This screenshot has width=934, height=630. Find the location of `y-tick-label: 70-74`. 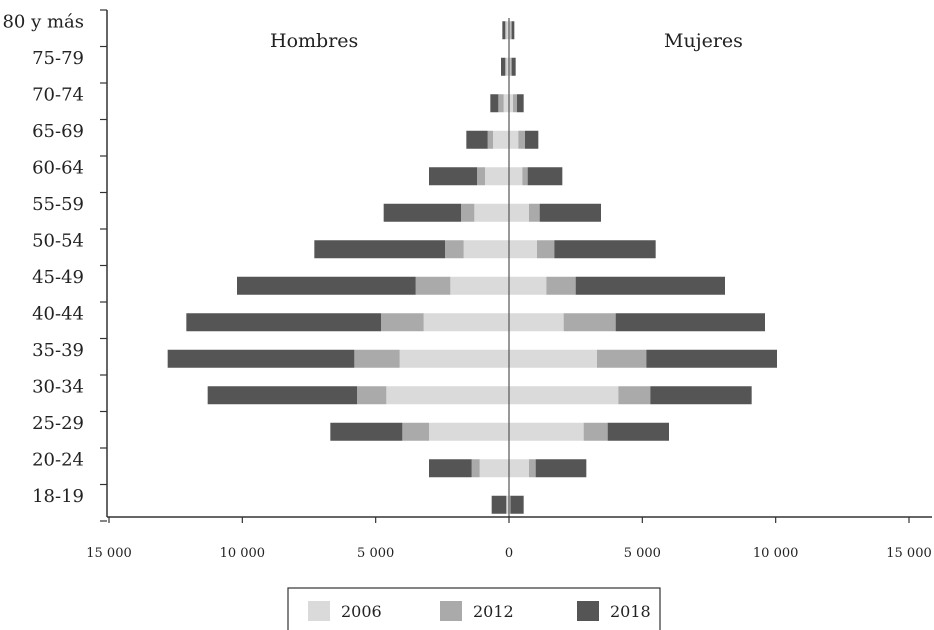

y-tick-label: 70-74 is located at coordinates (58, 94).